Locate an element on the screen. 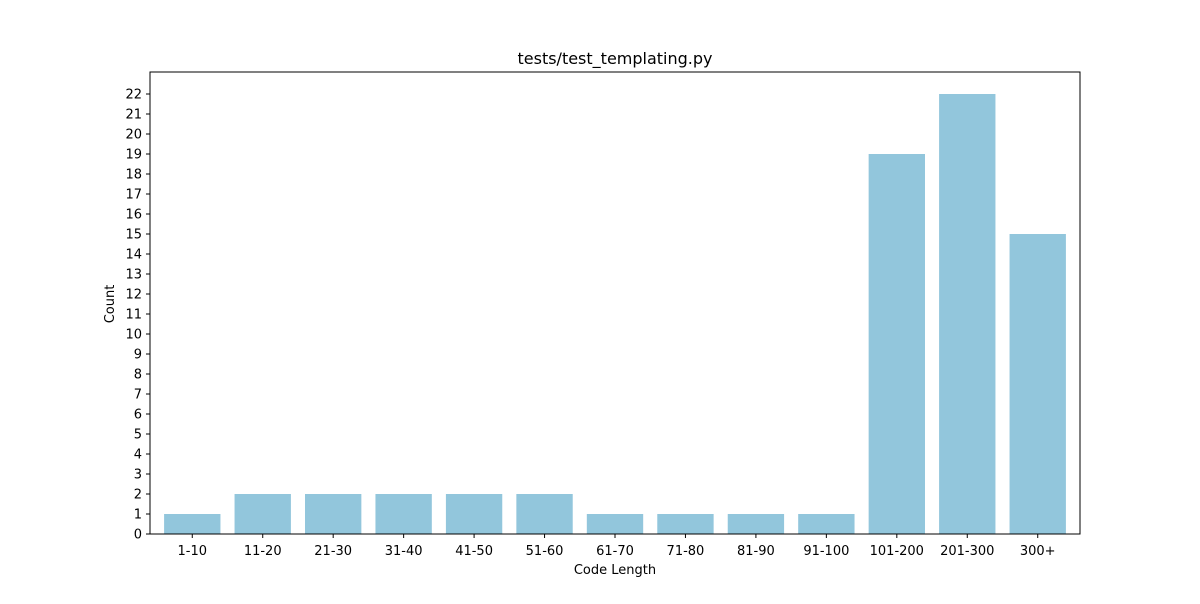 The width and height of the screenshot is (1200, 604). y-tick-label: 9 is located at coordinates (138, 355).